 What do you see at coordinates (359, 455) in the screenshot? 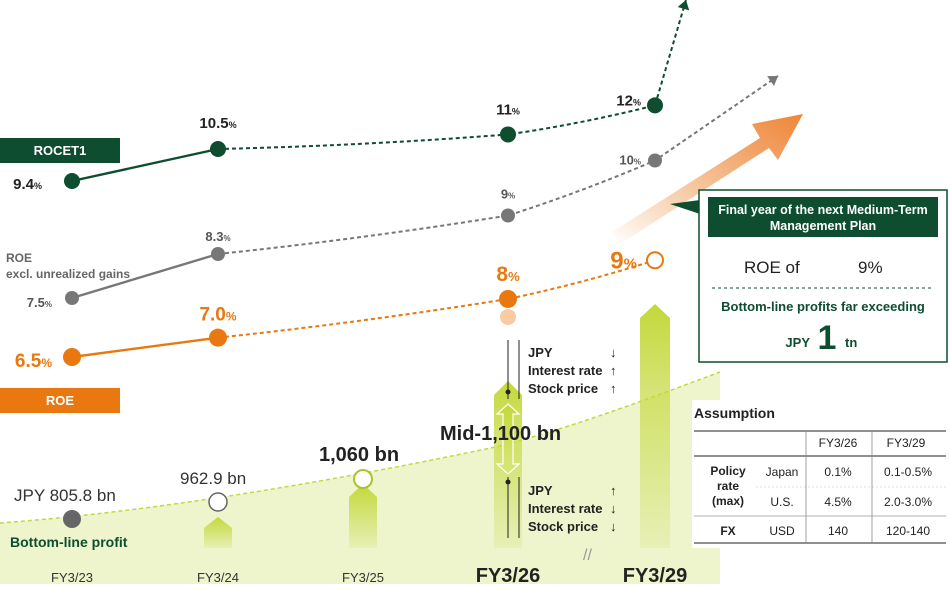
I see `profit-value-label: 1,060 bn` at bounding box center [359, 455].